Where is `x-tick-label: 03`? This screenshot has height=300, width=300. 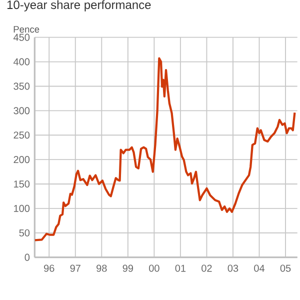
x-tick-label: 03 is located at coordinates (233, 268).